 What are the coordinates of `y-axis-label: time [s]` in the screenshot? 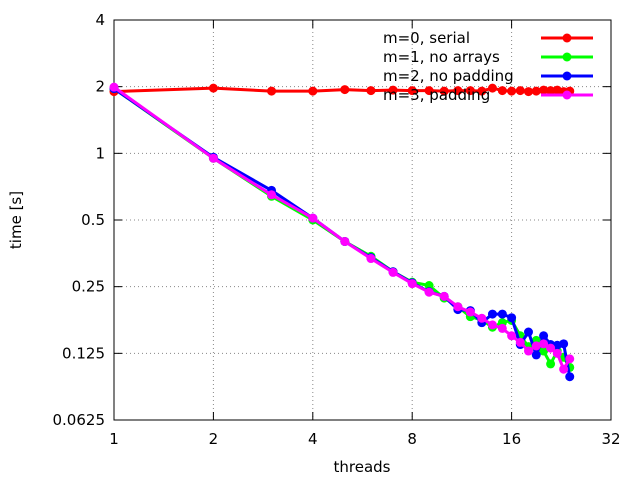 It's located at (16, 220).